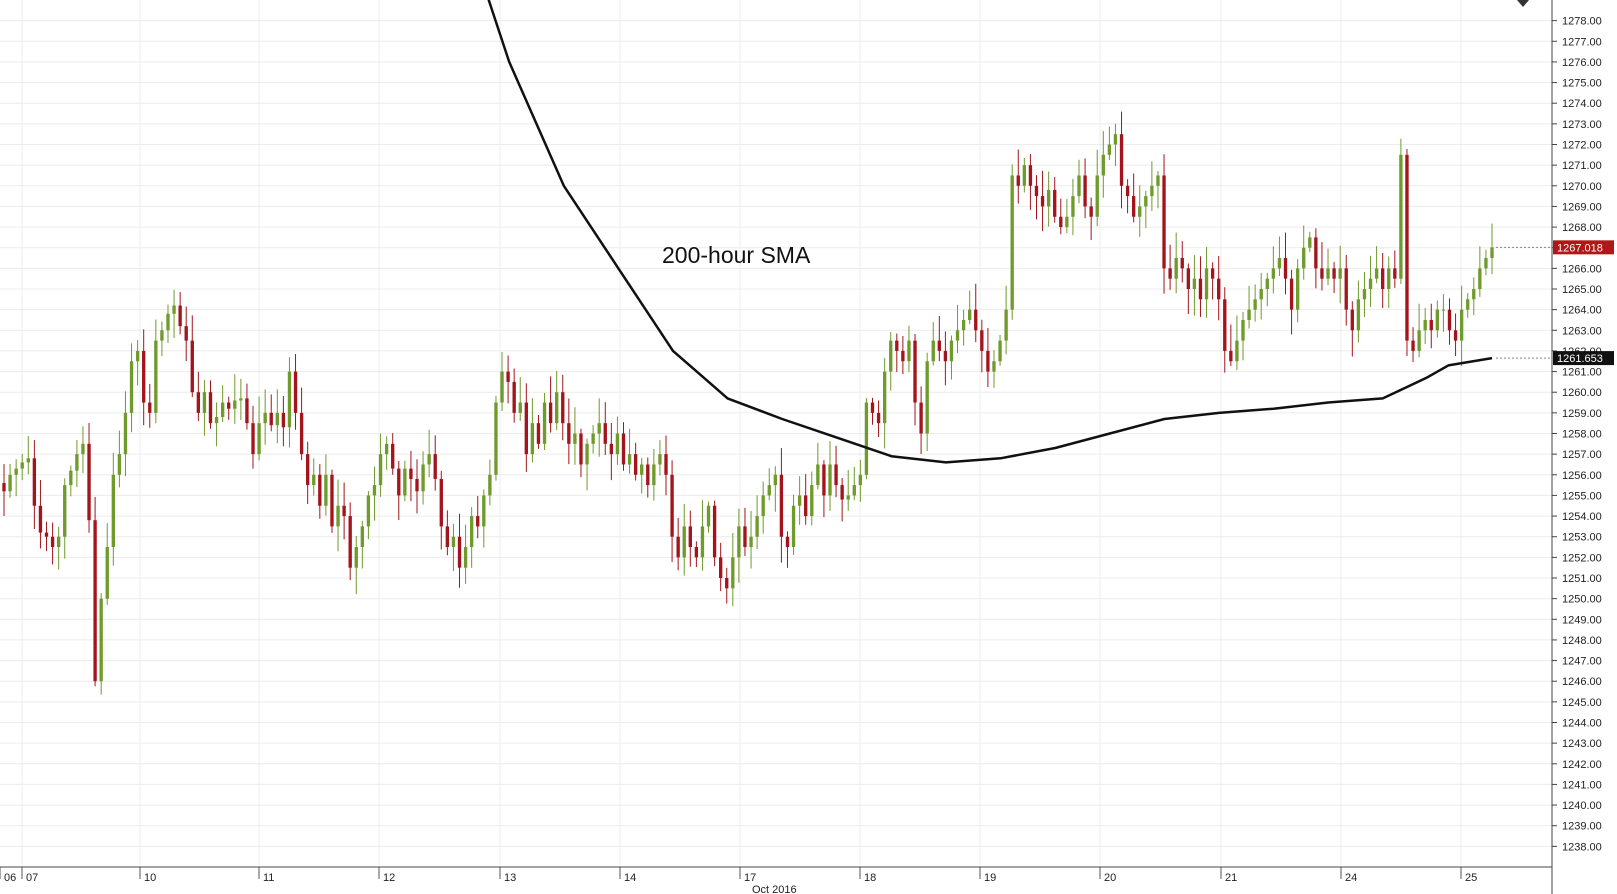 The height and width of the screenshot is (894, 1617). Describe the element at coordinates (1582, 331) in the screenshot. I see `y-tick-label: 1263.00` at that location.